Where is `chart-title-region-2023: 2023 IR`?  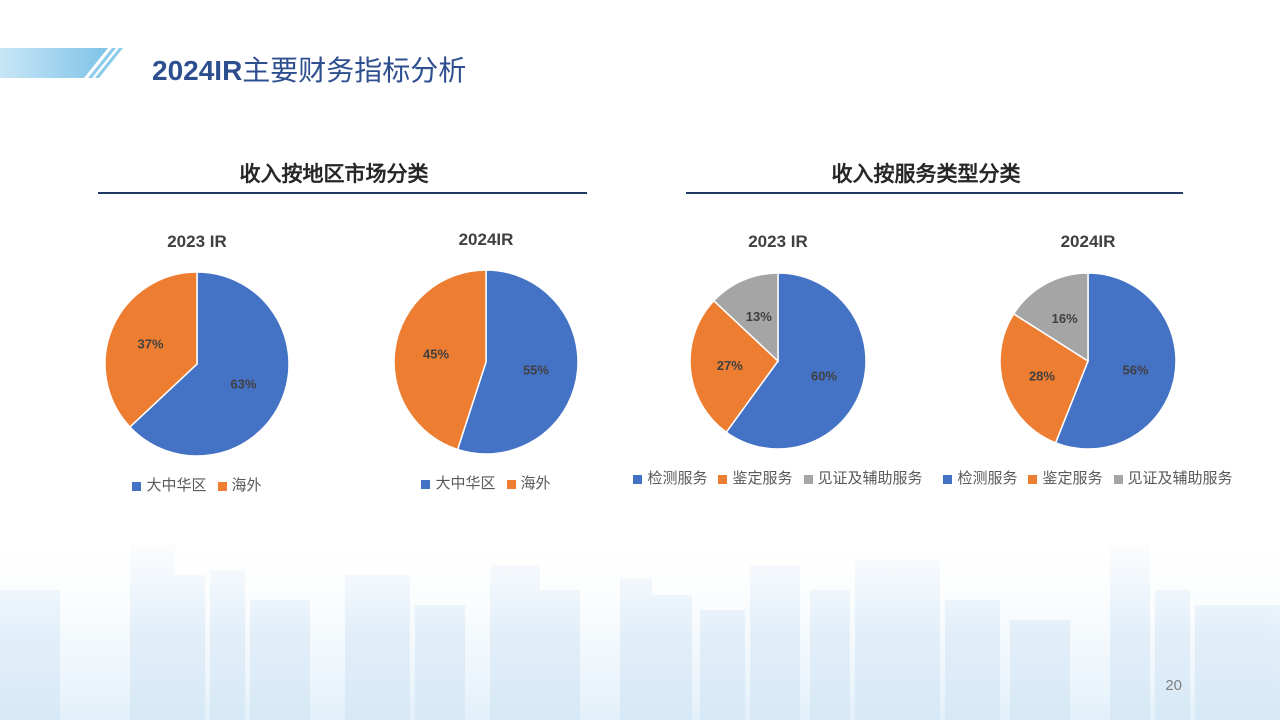
chart-title-region-2023: 2023 IR is located at coordinates (197, 241).